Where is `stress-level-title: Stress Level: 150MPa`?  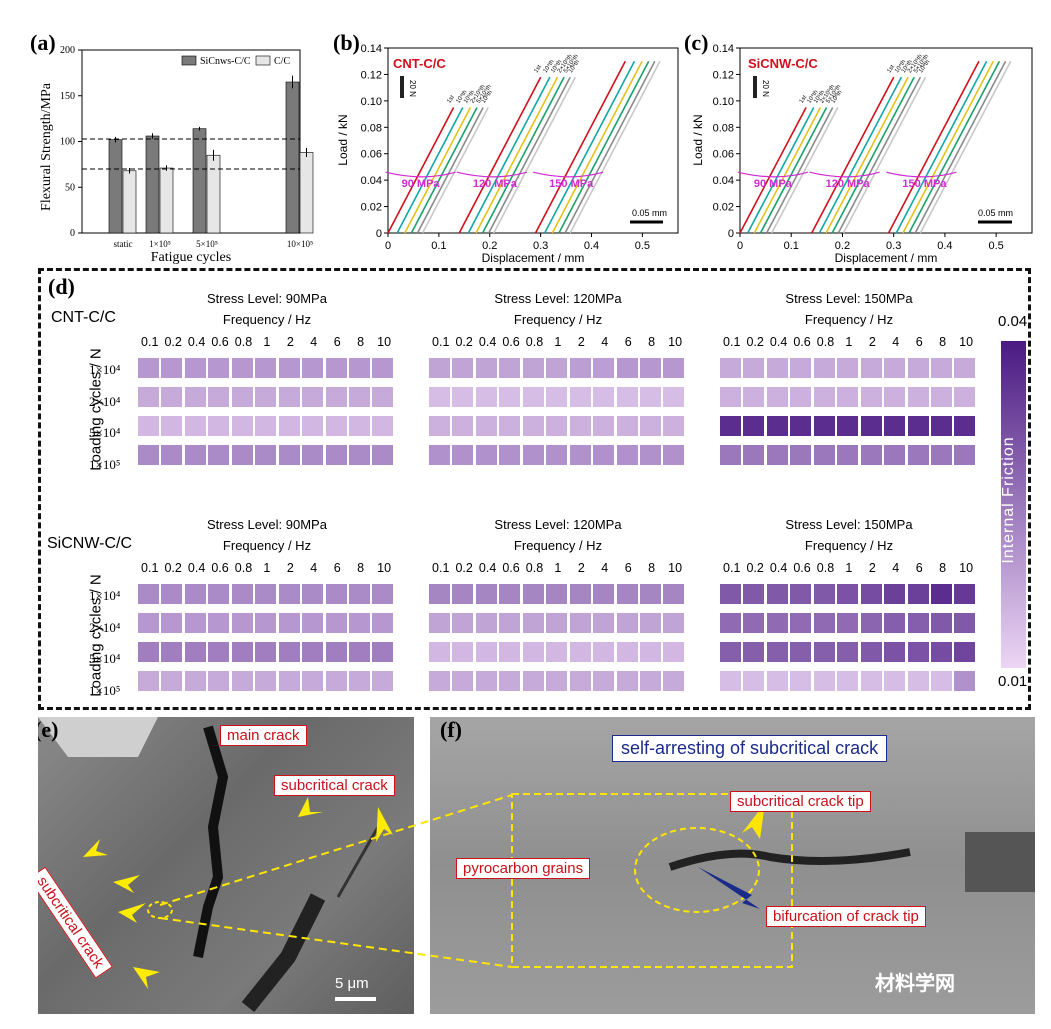 stress-level-title: Stress Level: 150MPa is located at coordinates (849, 524).